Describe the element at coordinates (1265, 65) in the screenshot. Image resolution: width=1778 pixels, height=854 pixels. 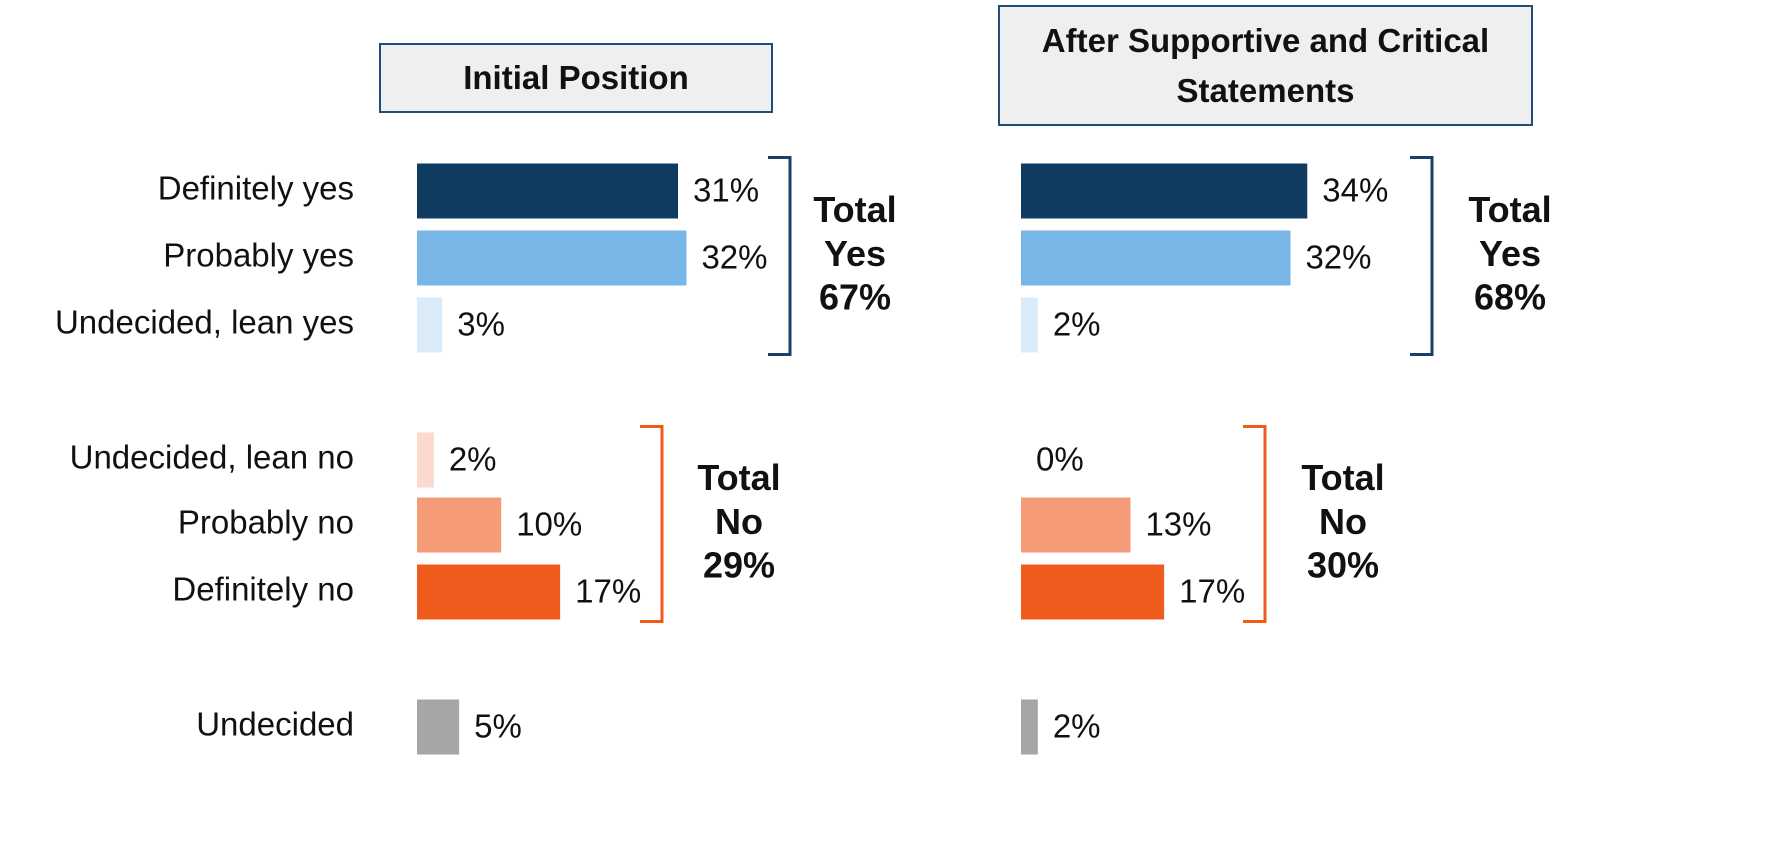
I see `panel-header: After Supportive and Critical Statements` at that location.